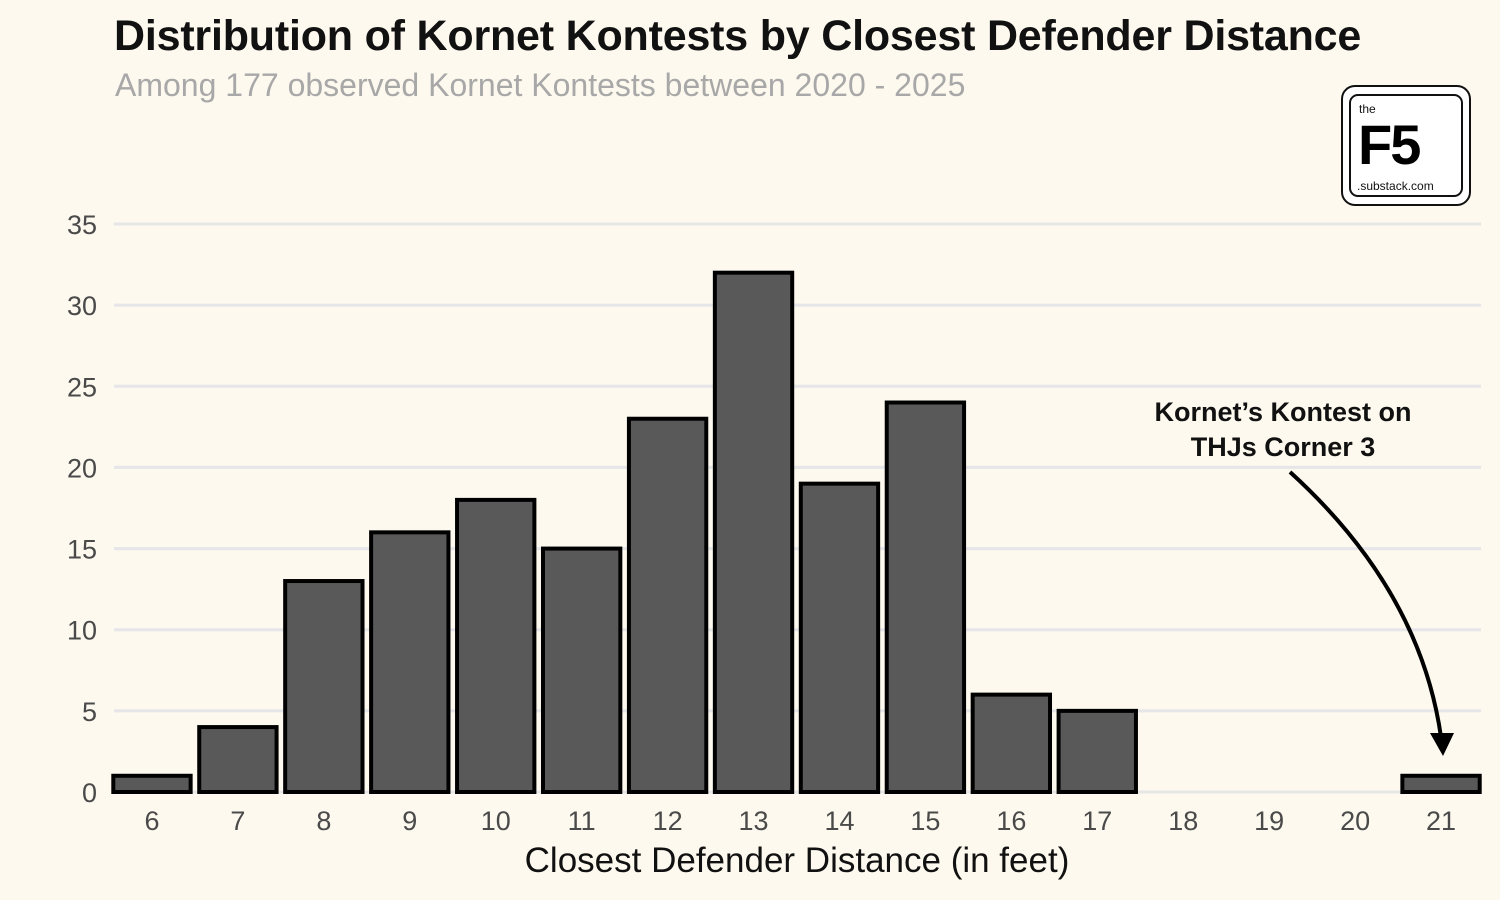  I want to click on x-tick-label: 15, so click(925, 821).